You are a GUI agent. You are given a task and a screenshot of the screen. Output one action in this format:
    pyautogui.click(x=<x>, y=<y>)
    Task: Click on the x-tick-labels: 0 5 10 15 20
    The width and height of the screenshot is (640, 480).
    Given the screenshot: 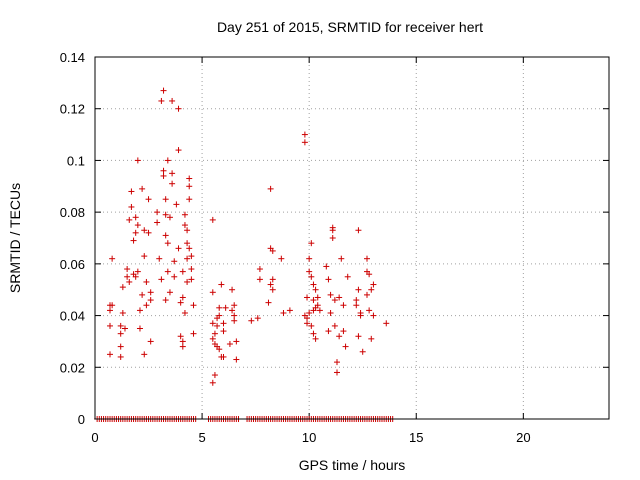 What is the action you would take?
    pyautogui.click(x=310, y=437)
    